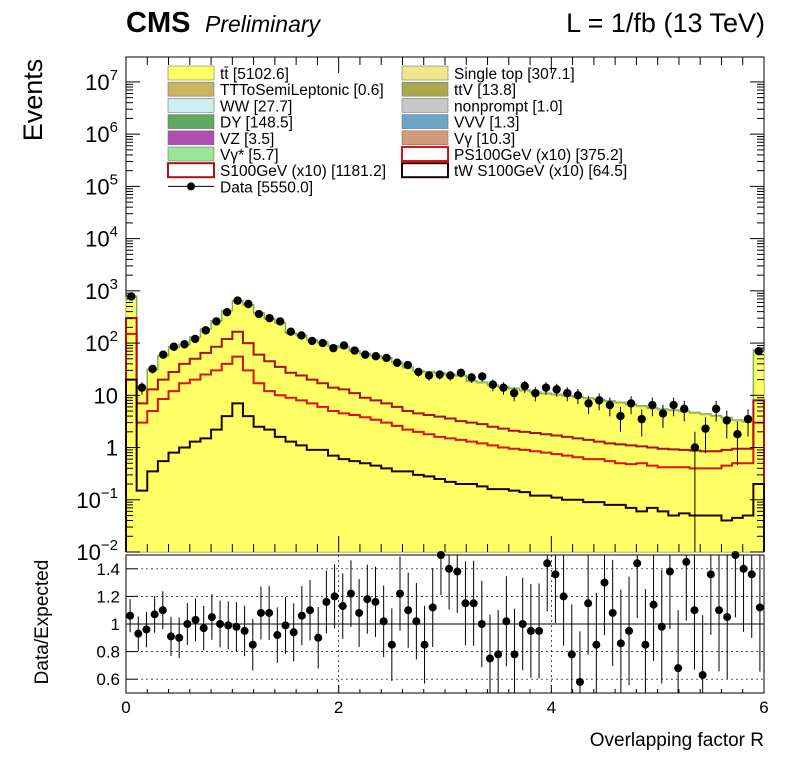  Describe the element at coordinates (191, 154) in the screenshot. I see `legend-entry-10-swatch` at that location.